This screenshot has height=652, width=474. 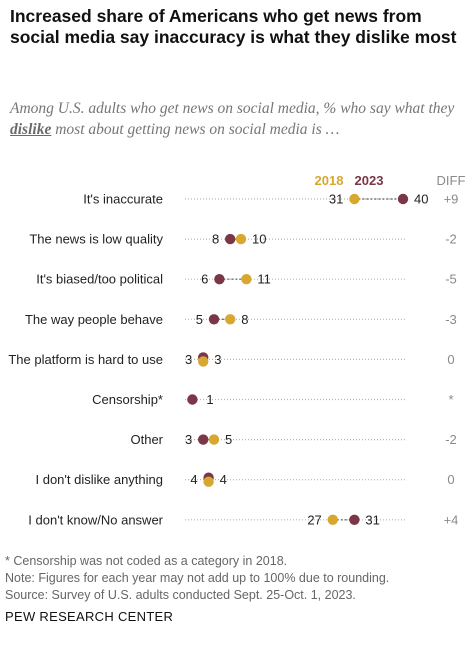 What do you see at coordinates (228, 439) in the screenshot?
I see `data-label-2018: 5` at bounding box center [228, 439].